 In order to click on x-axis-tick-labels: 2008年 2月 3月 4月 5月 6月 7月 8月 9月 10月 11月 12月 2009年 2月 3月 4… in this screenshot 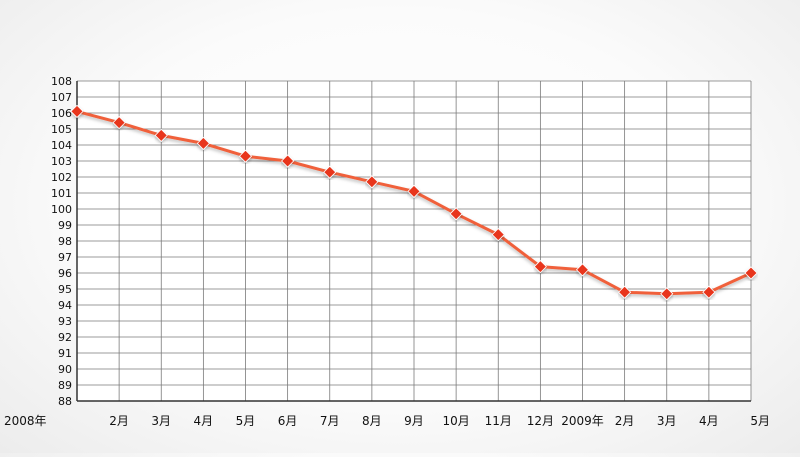, I will do `click(387, 421)`.